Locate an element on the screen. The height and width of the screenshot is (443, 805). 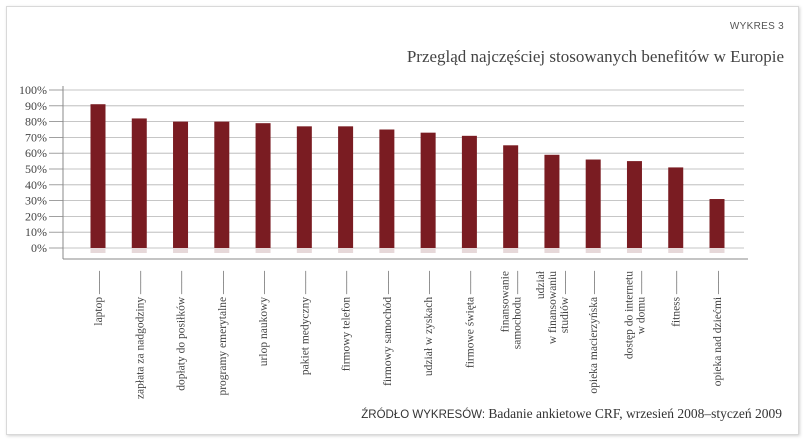
x-tick-label: firmowe święta —— is located at coordinates (470, 320).